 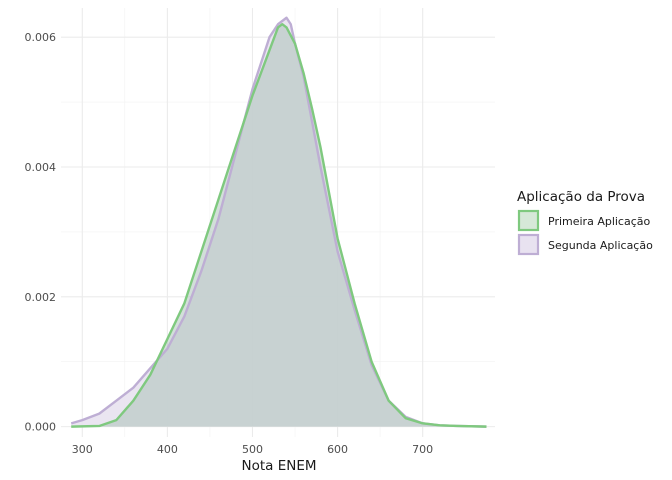 What do you see at coordinates (167, 449) in the screenshot?
I see `x-tick-label: 400` at bounding box center [167, 449].